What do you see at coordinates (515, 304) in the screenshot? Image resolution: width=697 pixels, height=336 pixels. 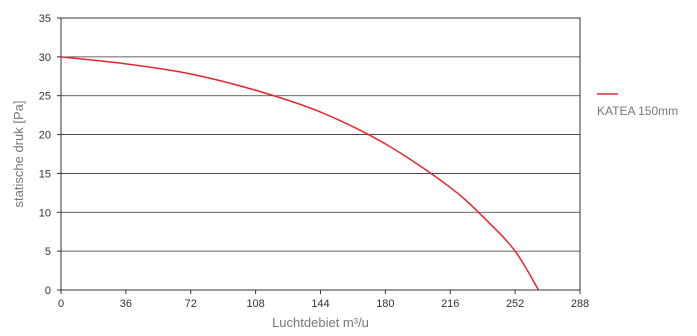 I see `x-tick-label: 252` at bounding box center [515, 304].